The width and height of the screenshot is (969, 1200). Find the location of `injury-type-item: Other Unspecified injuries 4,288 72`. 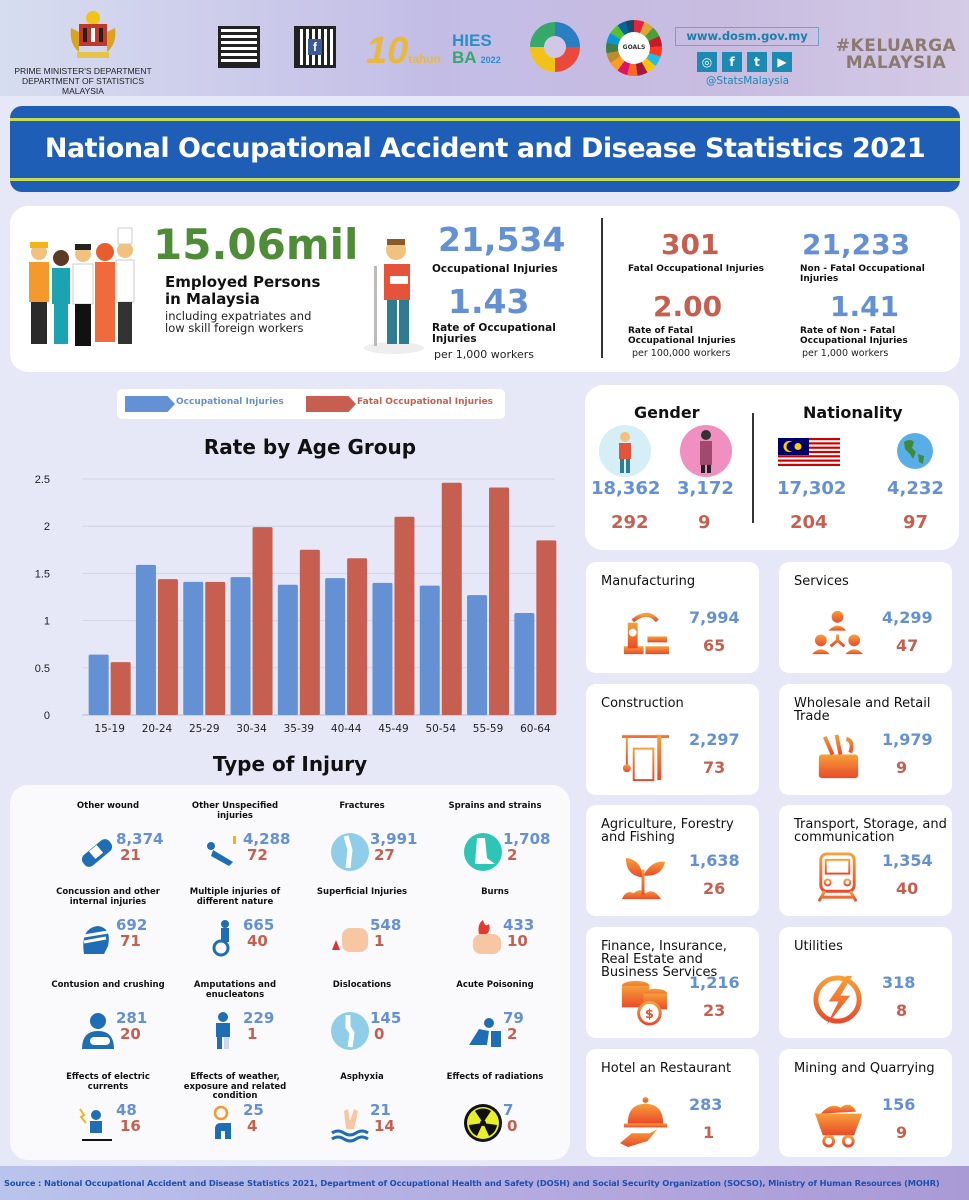

injury-type-item: Other Unspecified injuries 4,288 72 is located at coordinates (240, 846).